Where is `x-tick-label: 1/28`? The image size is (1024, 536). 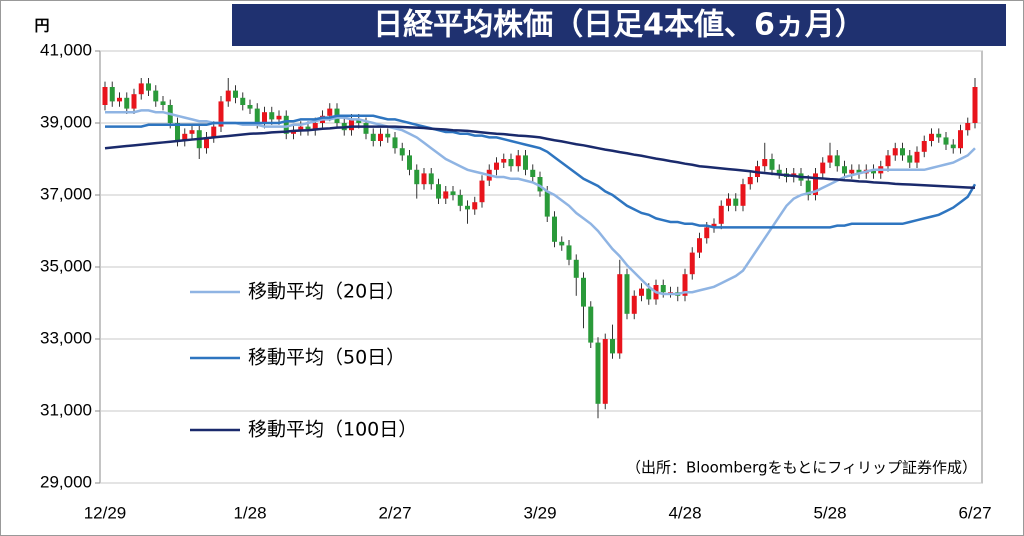
x-tick-label: 1/28 is located at coordinates (249, 512).